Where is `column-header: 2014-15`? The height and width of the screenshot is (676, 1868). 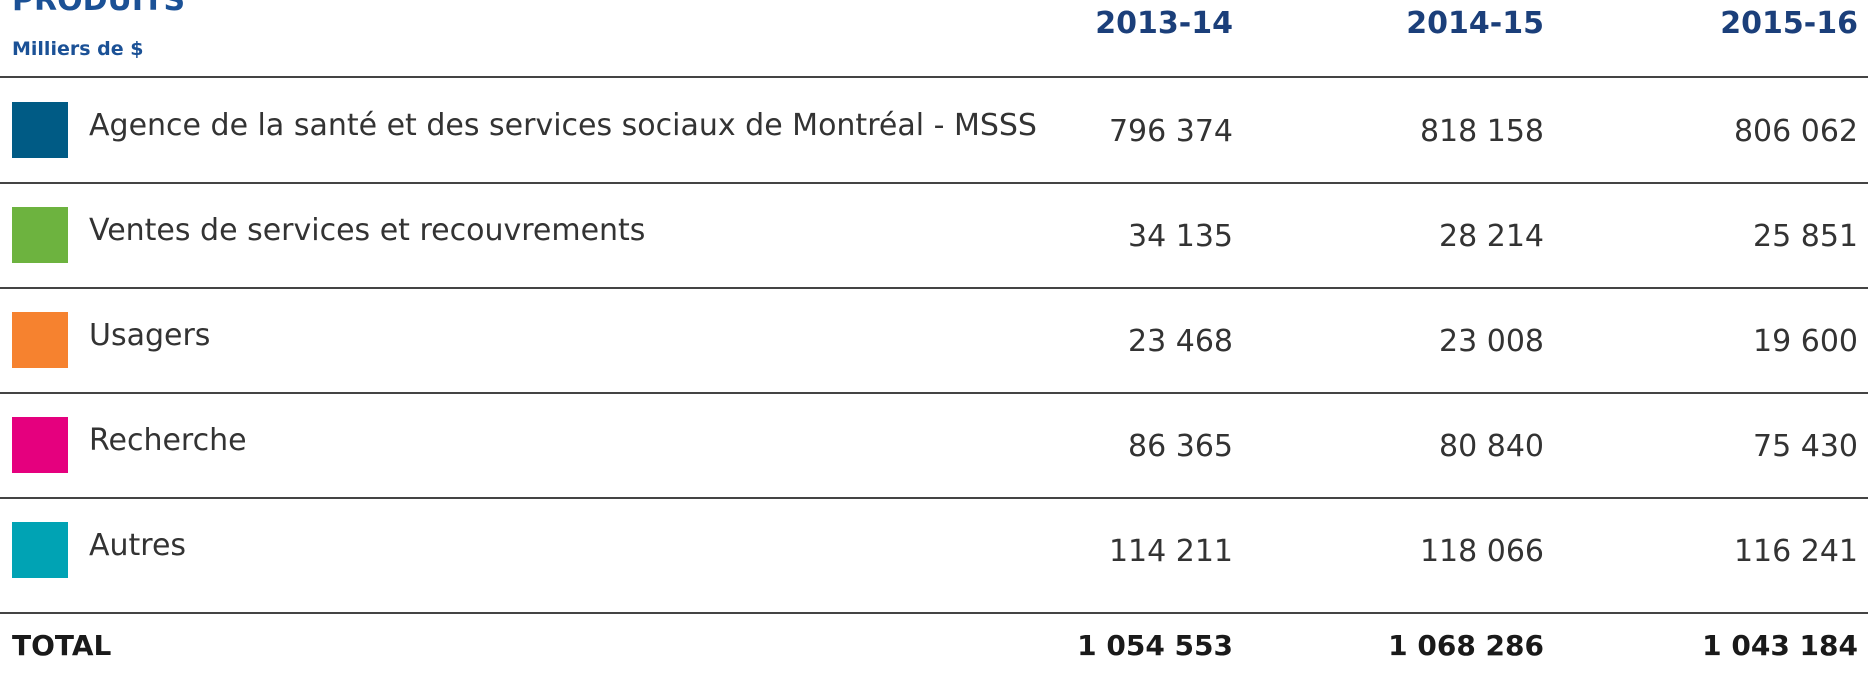 column-header: 2014-15 is located at coordinates (1475, 23).